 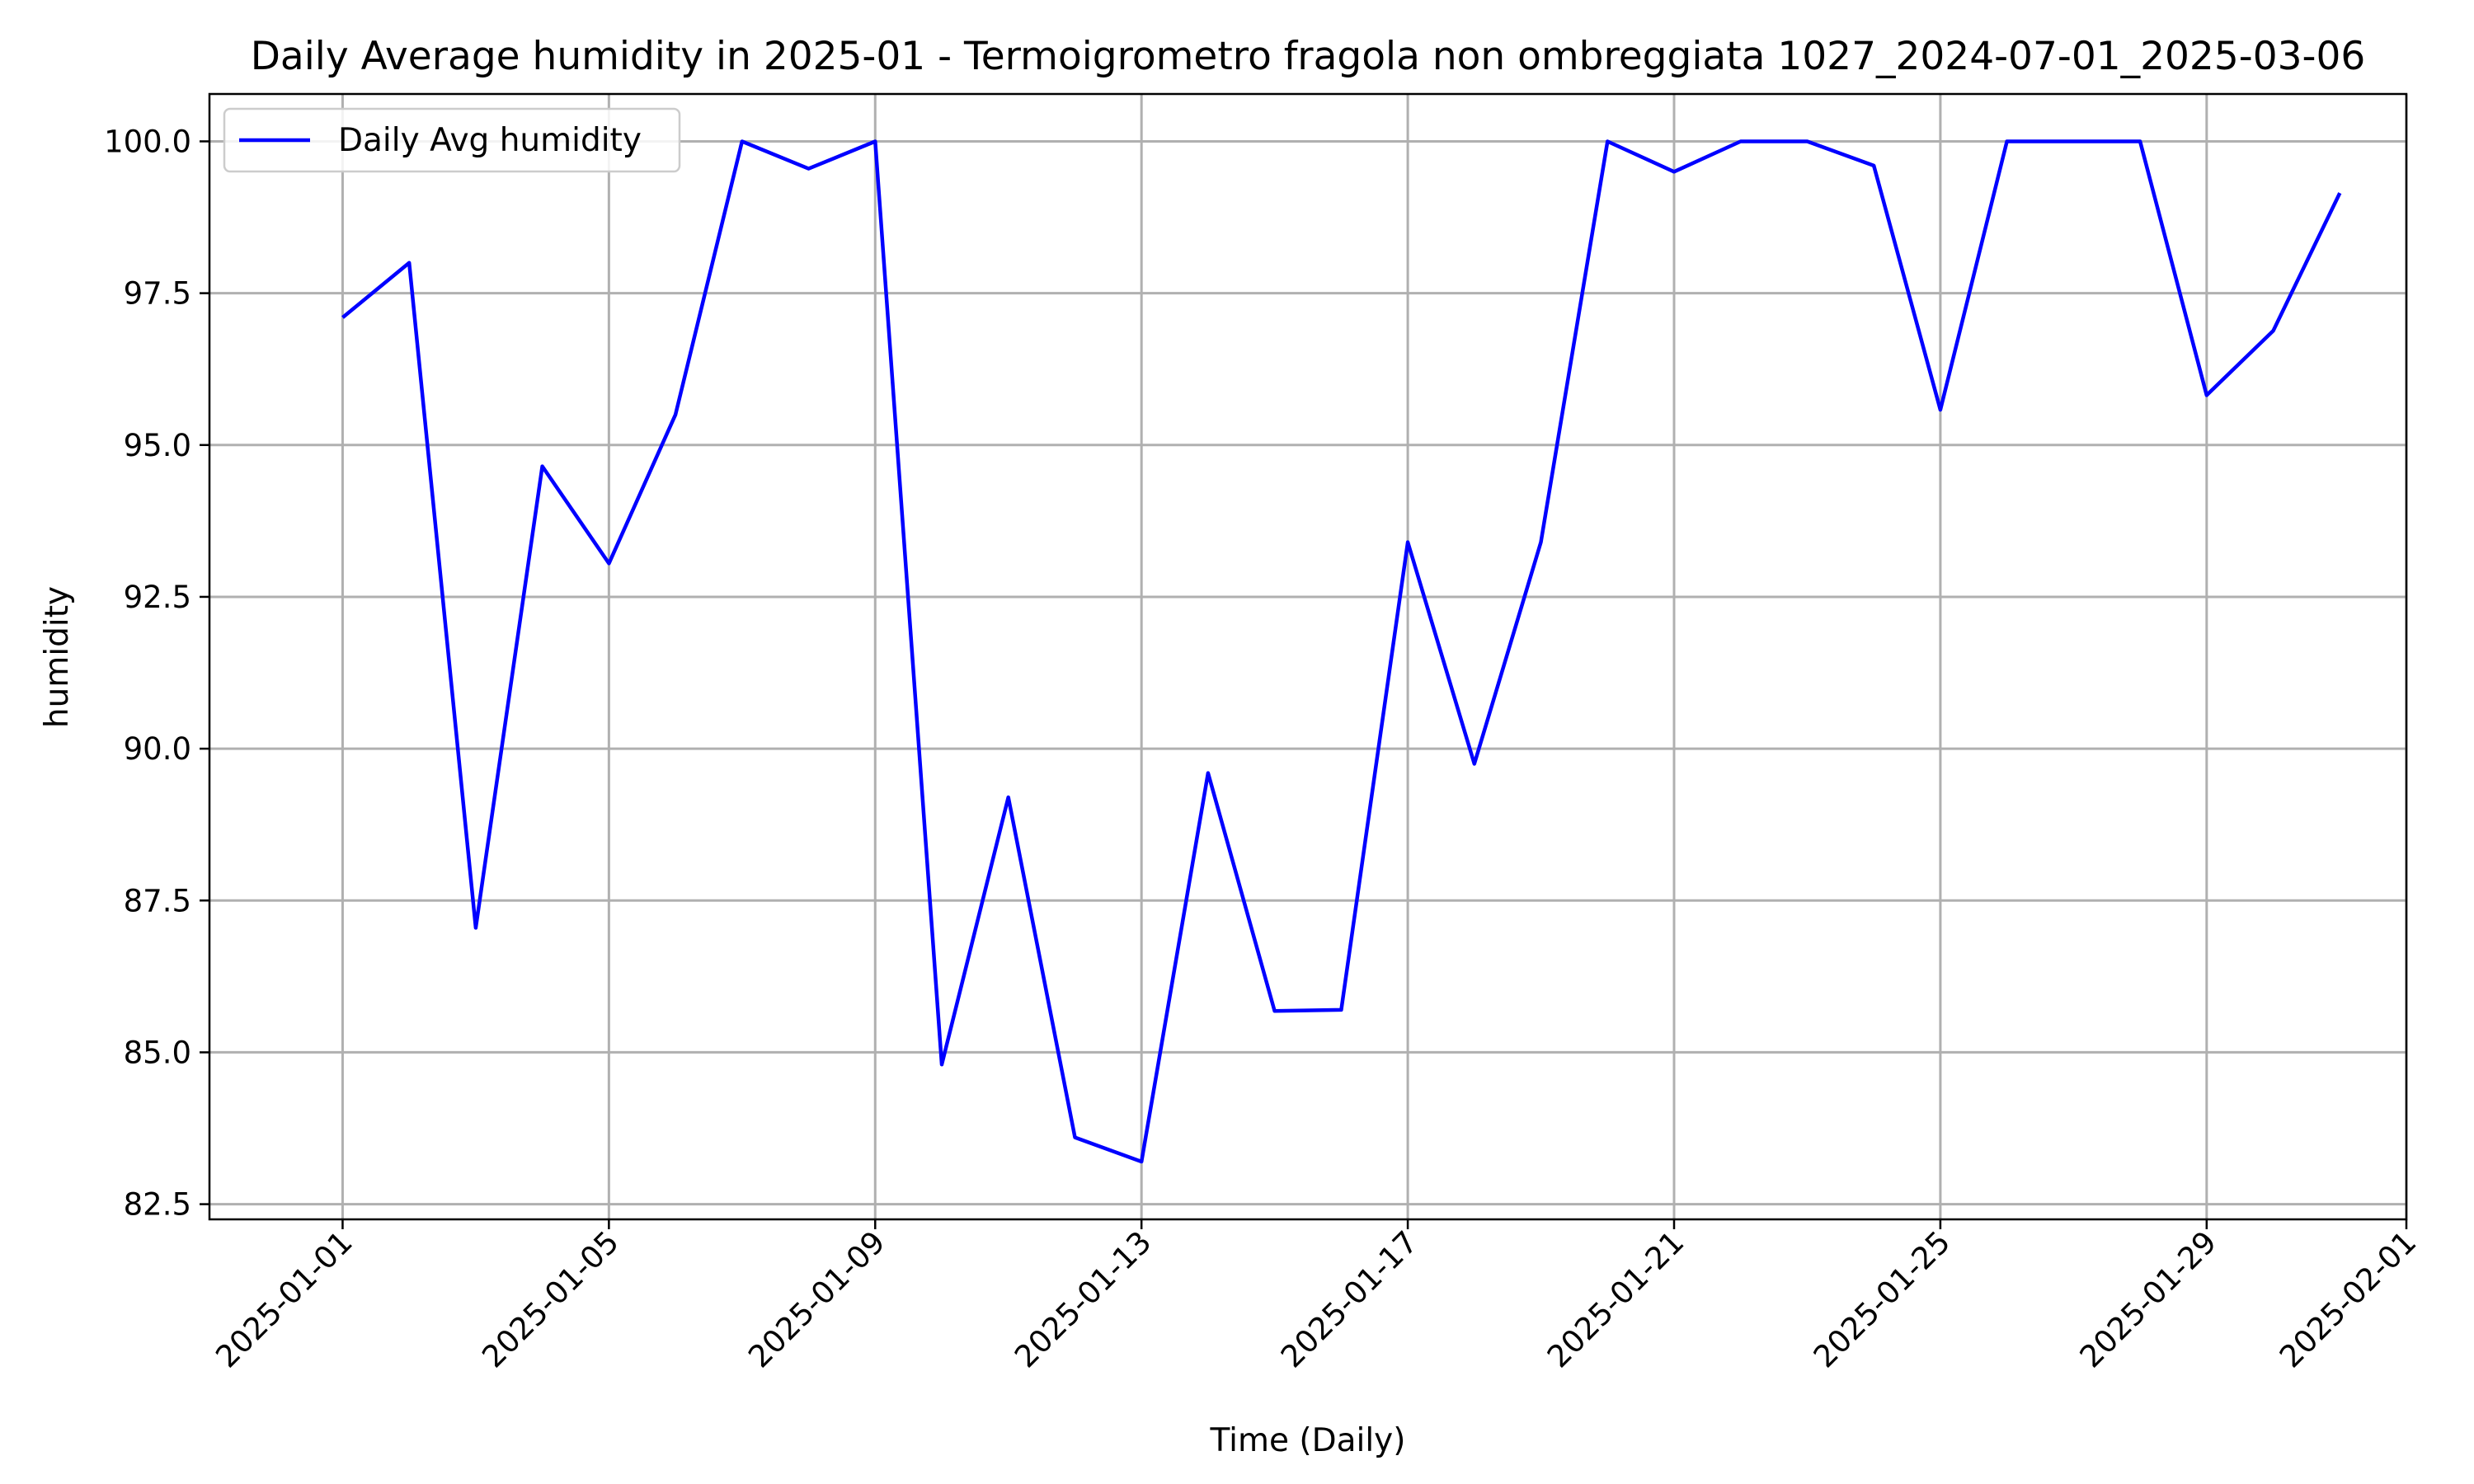 What do you see at coordinates (157, 901) in the screenshot?
I see `y-tick-label: 87.5` at bounding box center [157, 901].